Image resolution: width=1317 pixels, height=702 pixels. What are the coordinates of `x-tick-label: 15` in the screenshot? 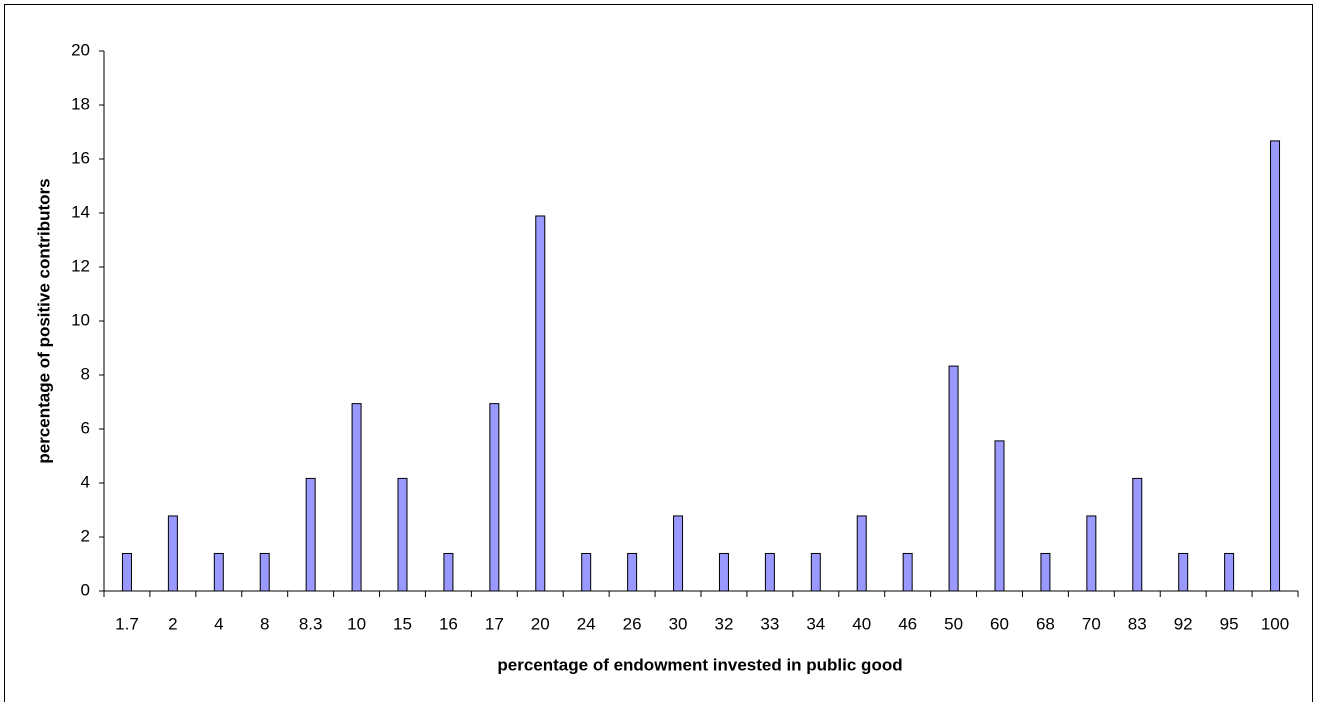 It's located at (402, 623).